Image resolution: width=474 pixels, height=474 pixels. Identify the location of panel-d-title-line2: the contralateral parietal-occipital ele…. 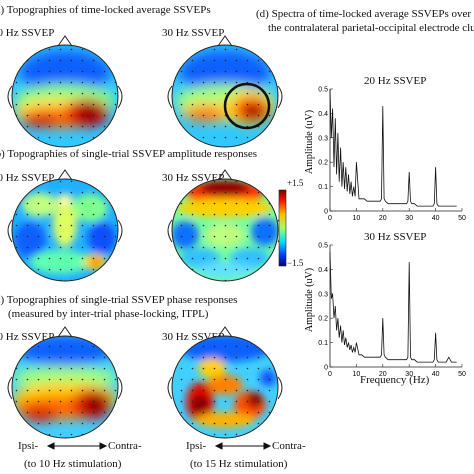
(371, 28).